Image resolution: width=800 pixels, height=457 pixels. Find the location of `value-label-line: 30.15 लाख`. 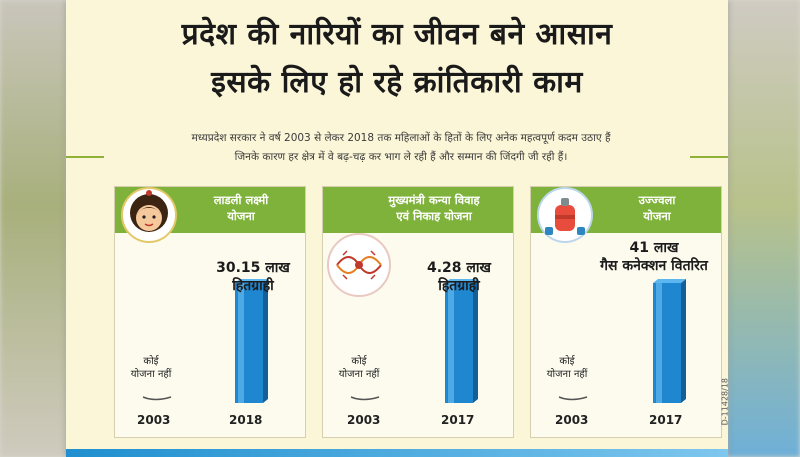

value-label-line: 30.15 लाख is located at coordinates (253, 268).